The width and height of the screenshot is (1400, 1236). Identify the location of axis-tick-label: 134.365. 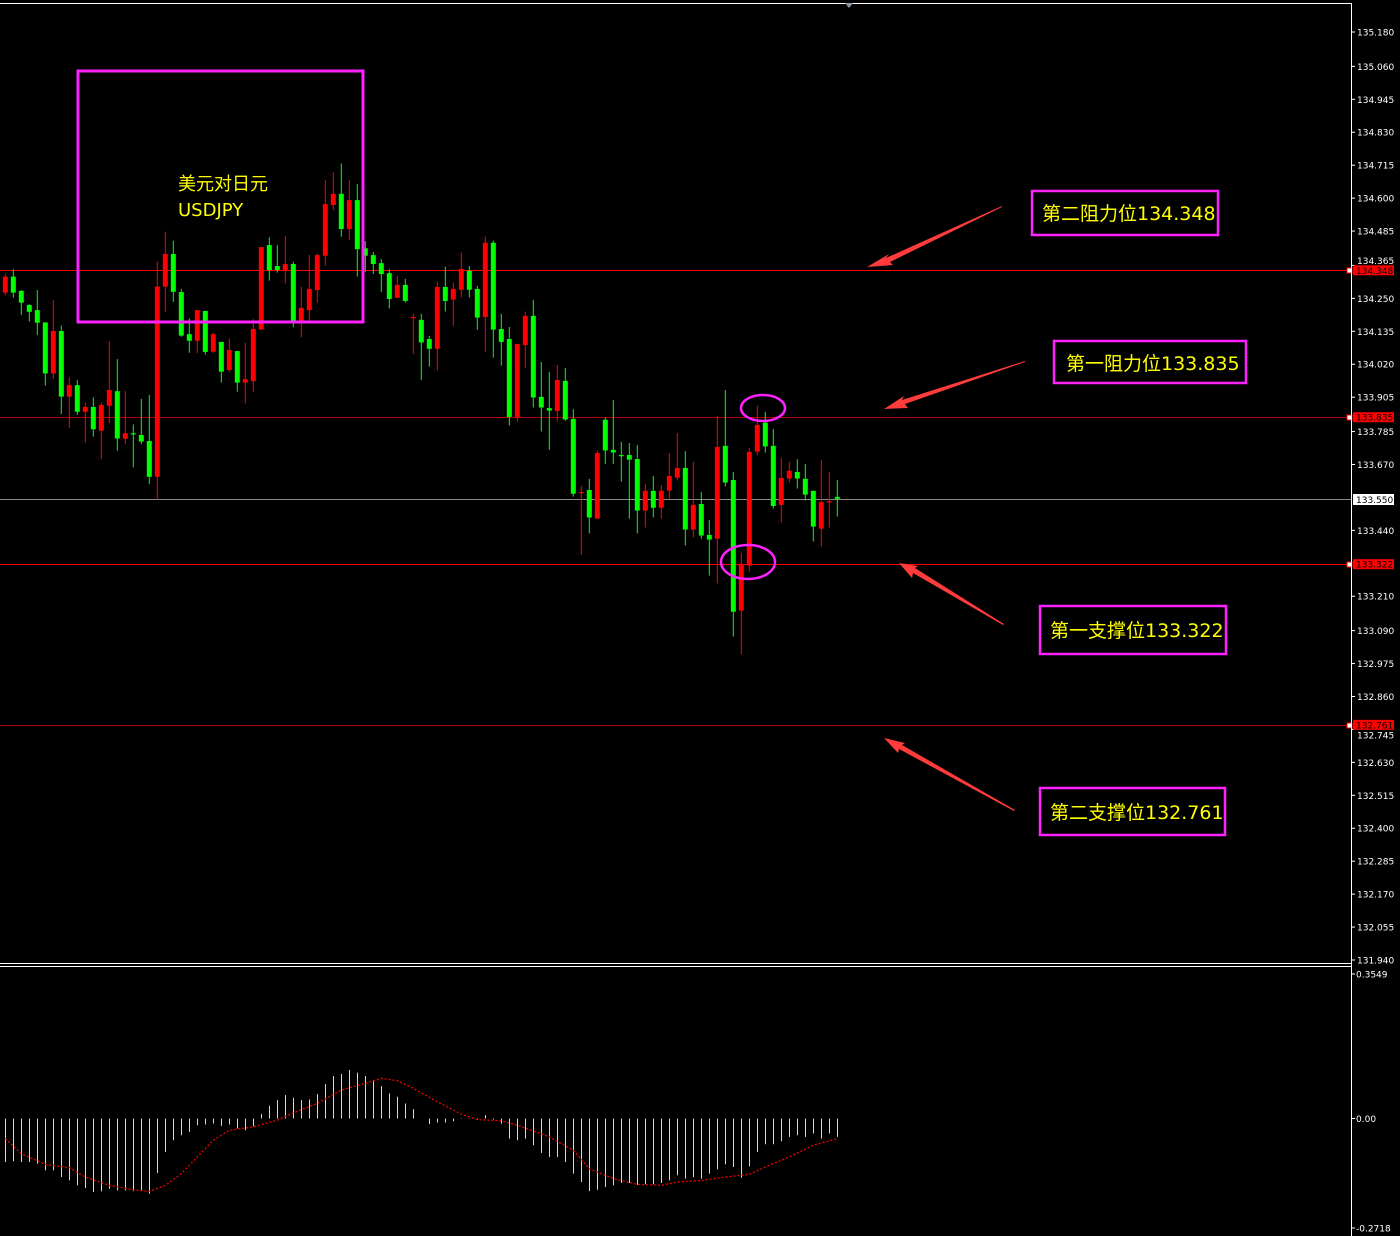
(1375, 262).